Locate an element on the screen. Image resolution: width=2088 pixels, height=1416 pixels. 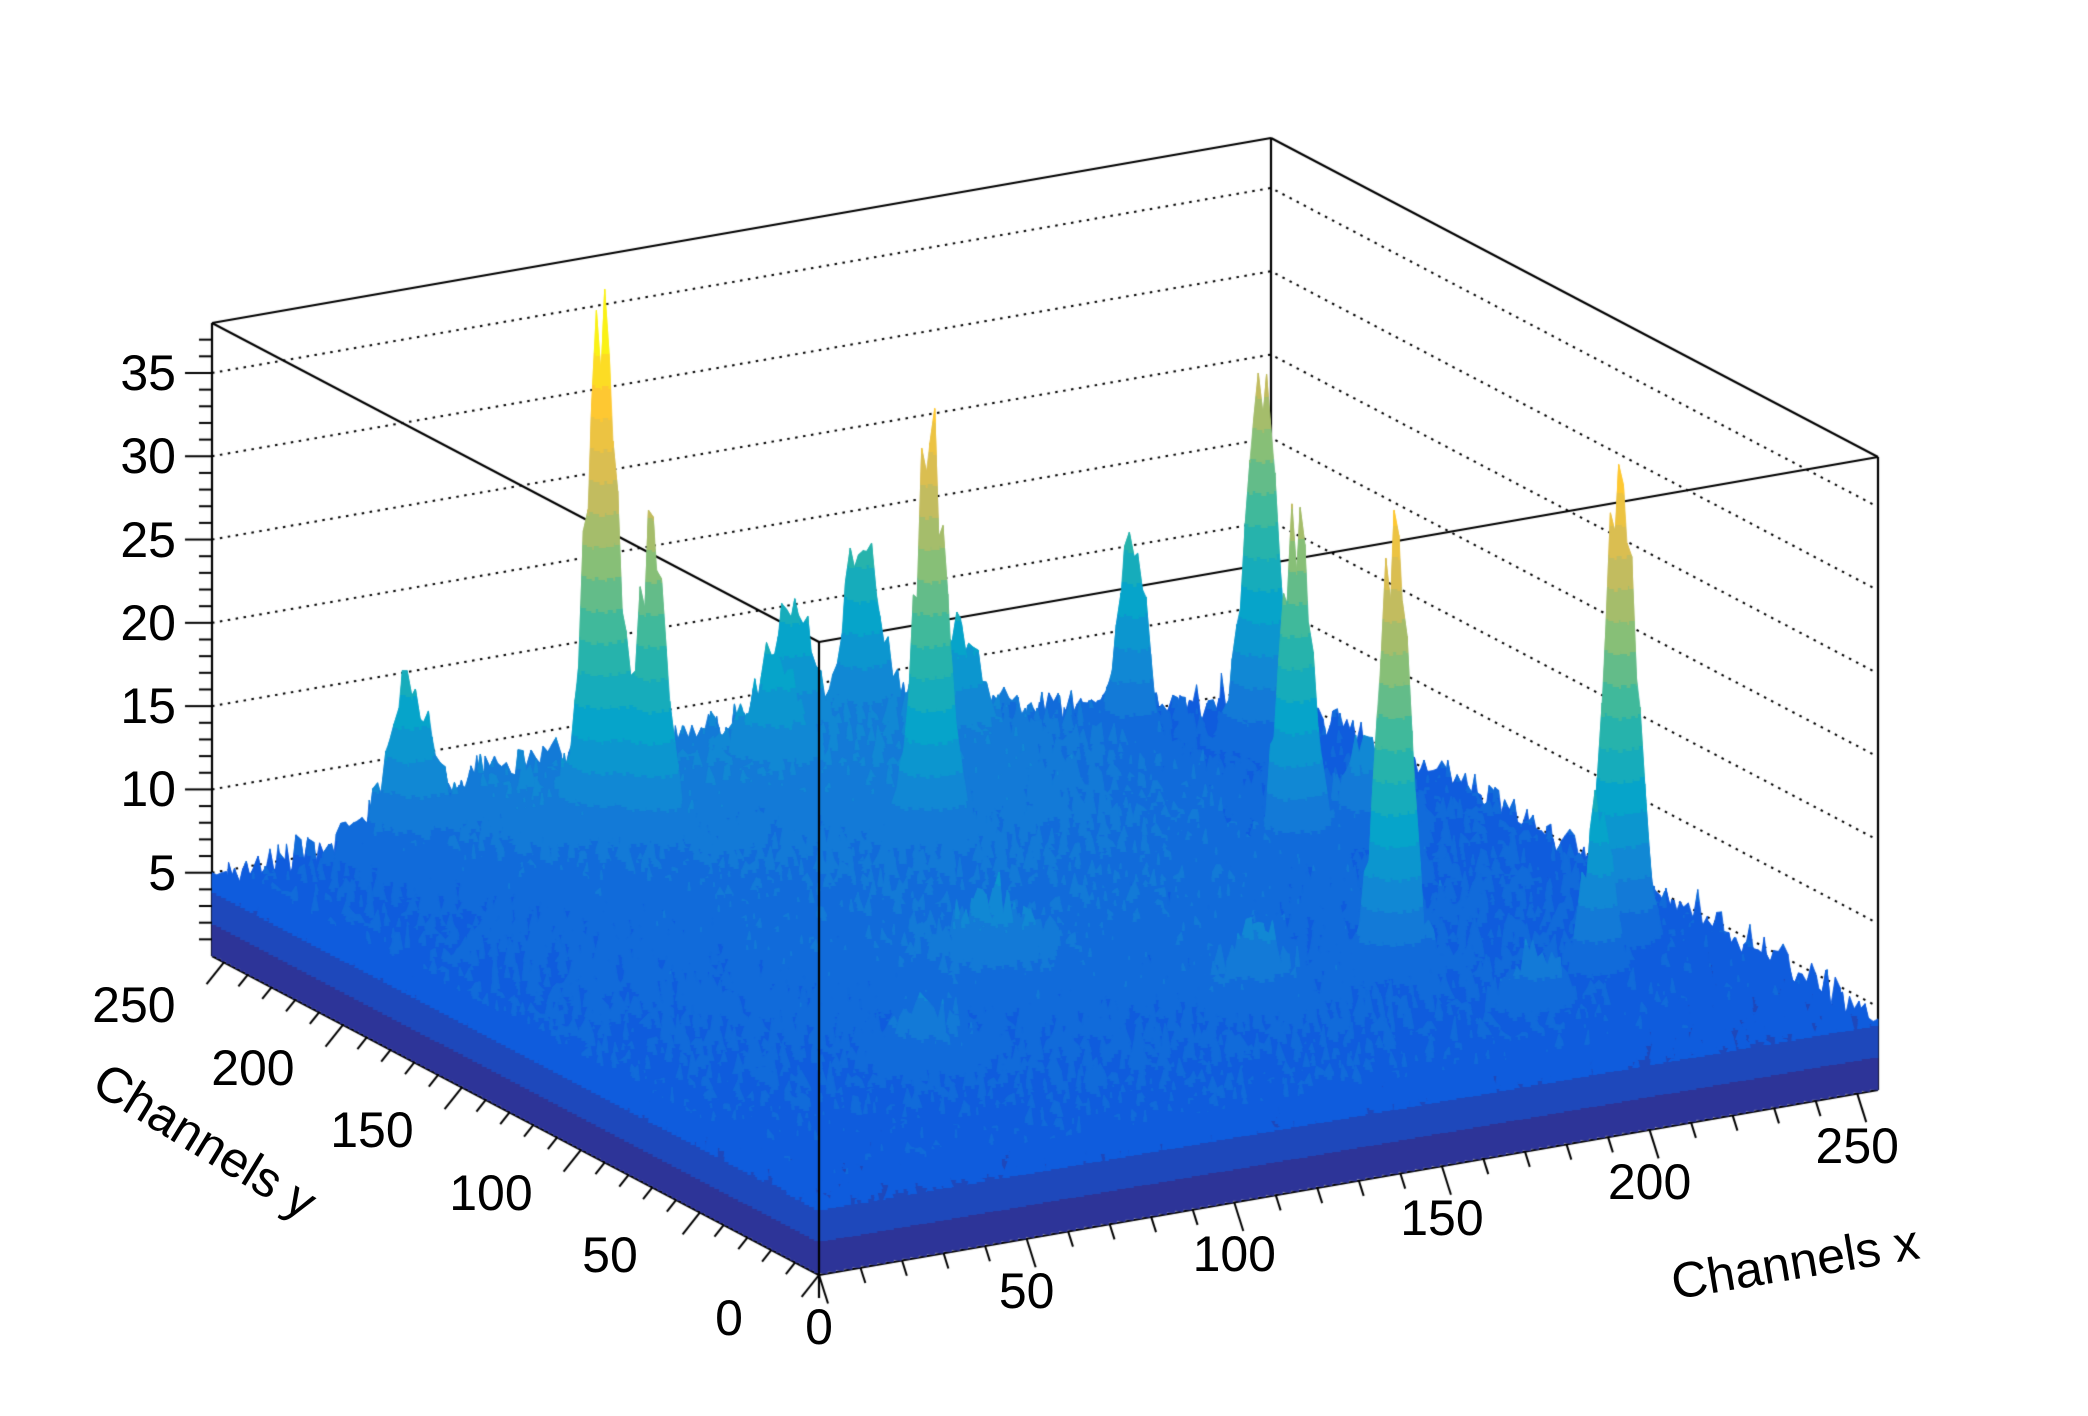
y-tick-label: 100 is located at coordinates (491, 1192).